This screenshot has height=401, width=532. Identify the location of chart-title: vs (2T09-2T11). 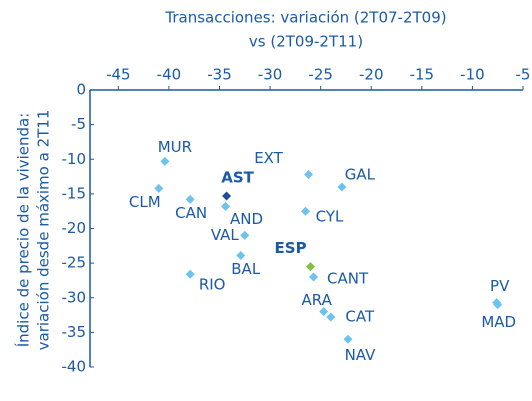
(306, 42).